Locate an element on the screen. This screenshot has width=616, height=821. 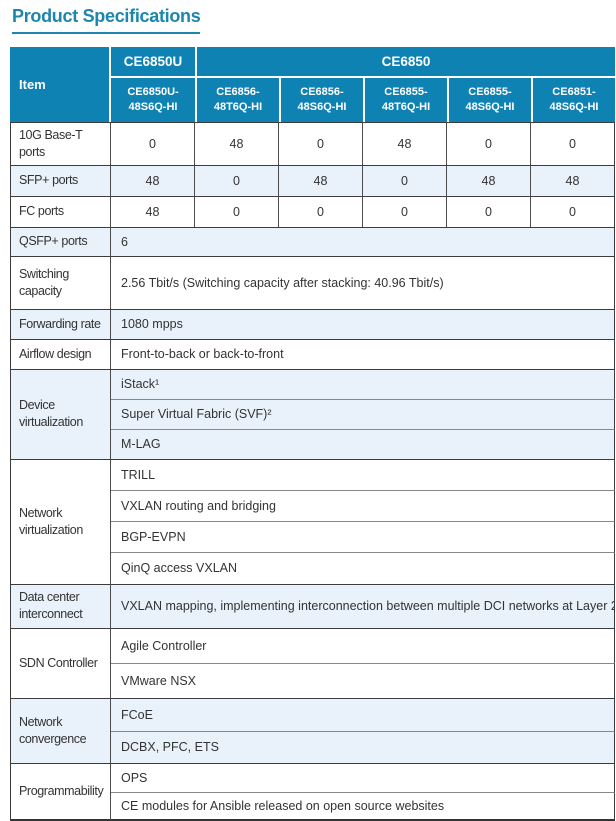
table-row: SDN Controller Agile Controller is located at coordinates (313, 662).